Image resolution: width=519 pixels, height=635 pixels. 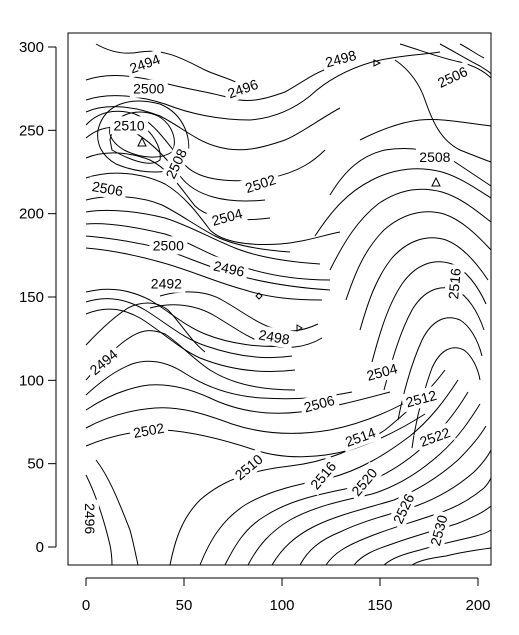 I want to click on y-tick-label: 50, so click(x=35, y=464).